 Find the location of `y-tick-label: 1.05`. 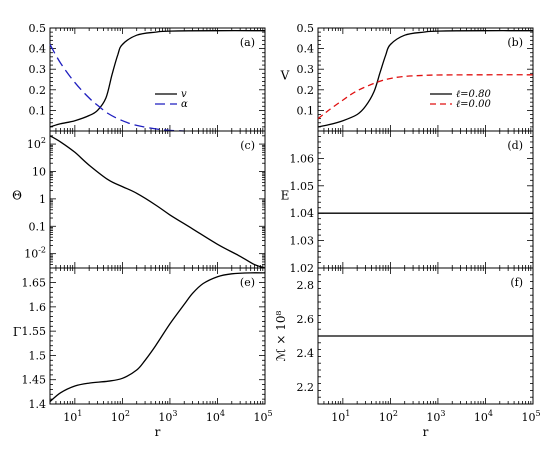

y-tick-label: 1.05 is located at coordinates (302, 186).